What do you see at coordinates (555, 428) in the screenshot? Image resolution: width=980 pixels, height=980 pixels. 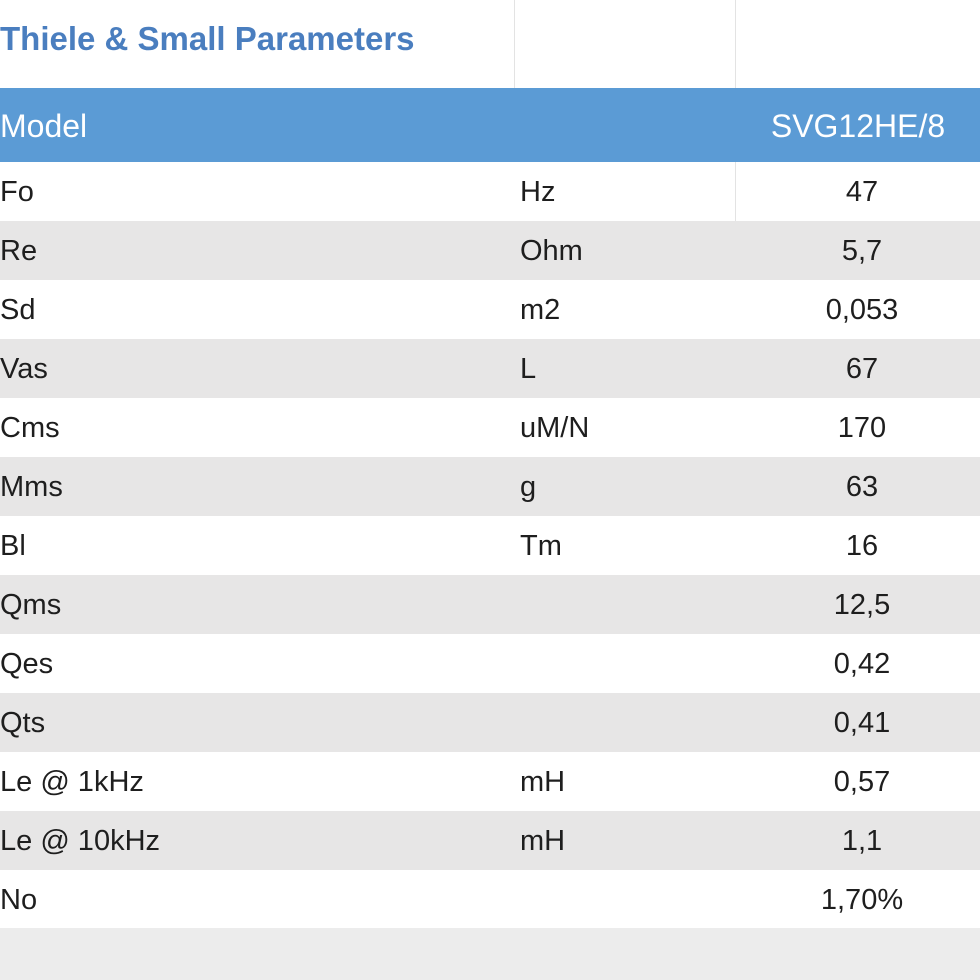 I see `unit-cell: uM/N` at bounding box center [555, 428].